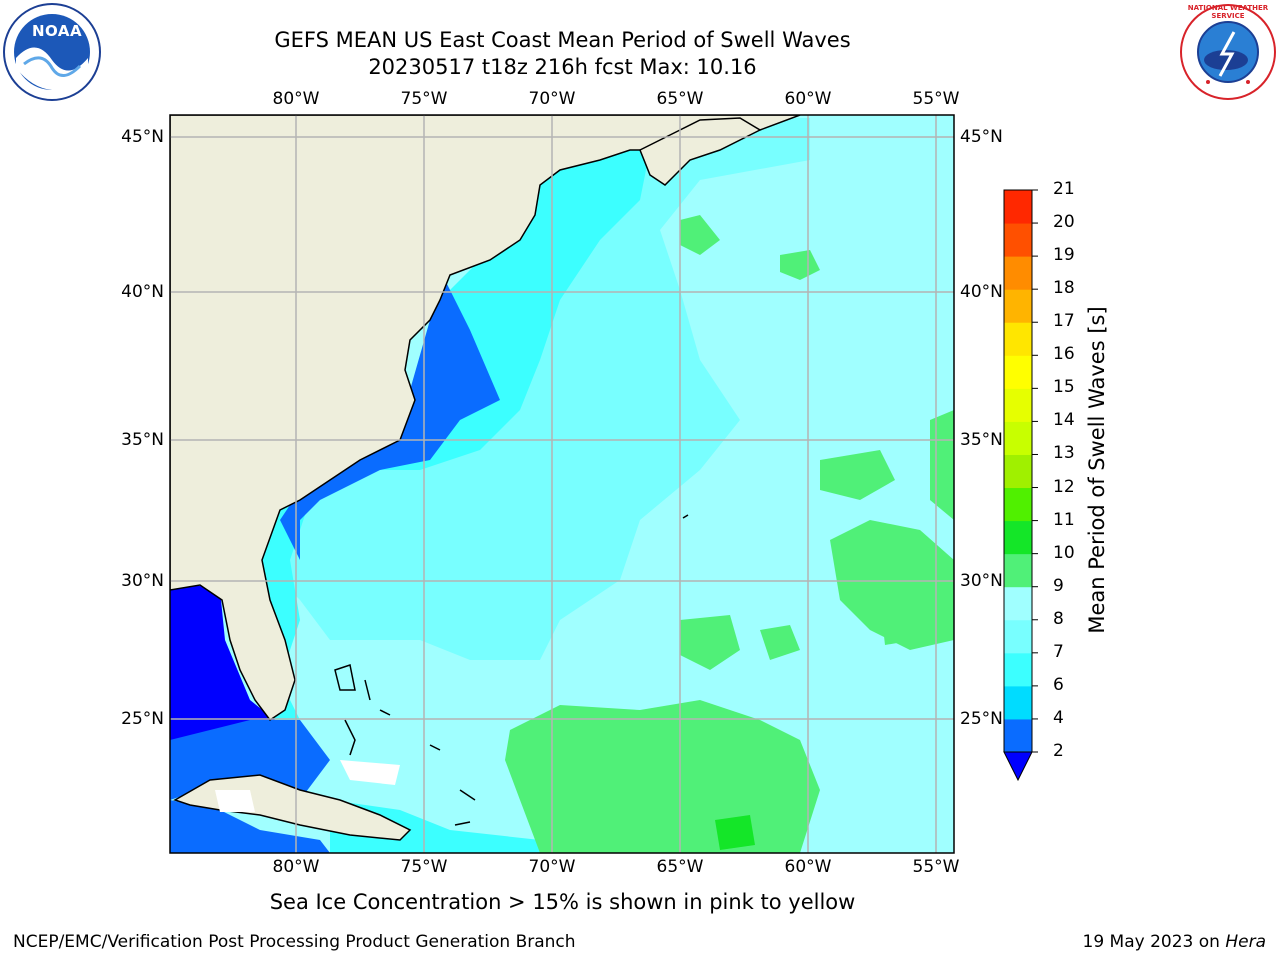 This screenshot has height=960, width=1280. I want to click on caribbean-band-aqua, so click(435, 826).